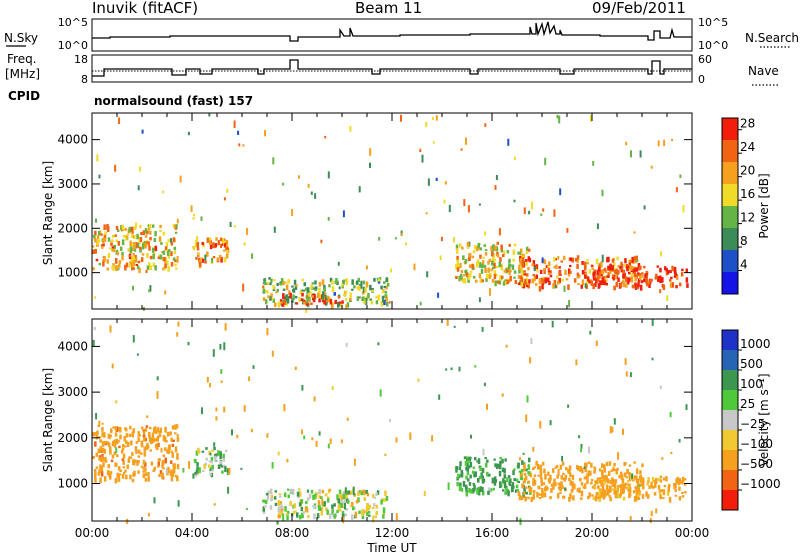 This screenshot has height=554, width=800. Describe the element at coordinates (81, 59) in the screenshot. I see `freq-tick-top: 18` at that location.